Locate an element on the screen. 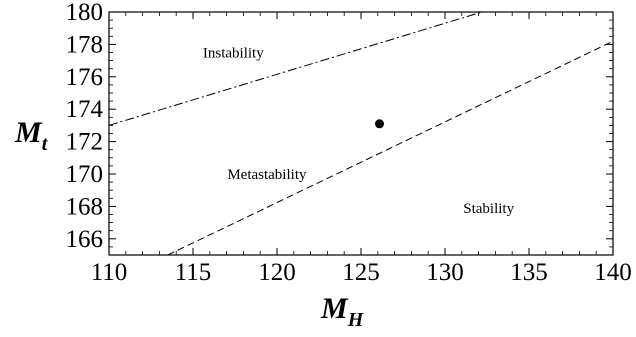 Image resolution: width=636 pixels, height=337 pixels. region-label-instability: Instability is located at coordinates (233, 54).